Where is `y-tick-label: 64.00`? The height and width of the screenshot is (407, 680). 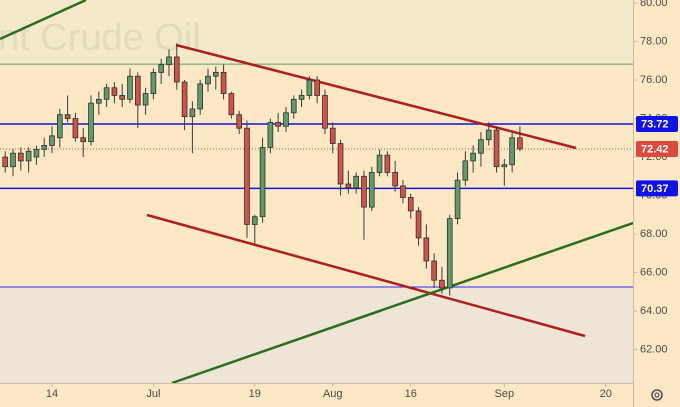
y-tick-label: 64.00 is located at coordinates (654, 311).